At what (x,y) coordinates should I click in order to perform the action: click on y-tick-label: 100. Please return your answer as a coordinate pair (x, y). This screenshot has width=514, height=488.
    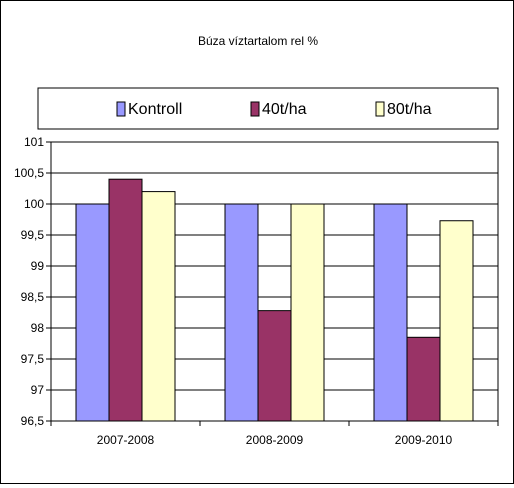
    Looking at the image, I should click on (34, 204).